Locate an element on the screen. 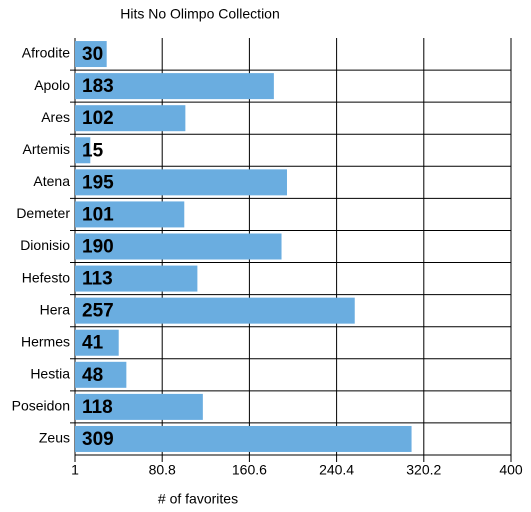  value-label: 118 is located at coordinates (97, 407).